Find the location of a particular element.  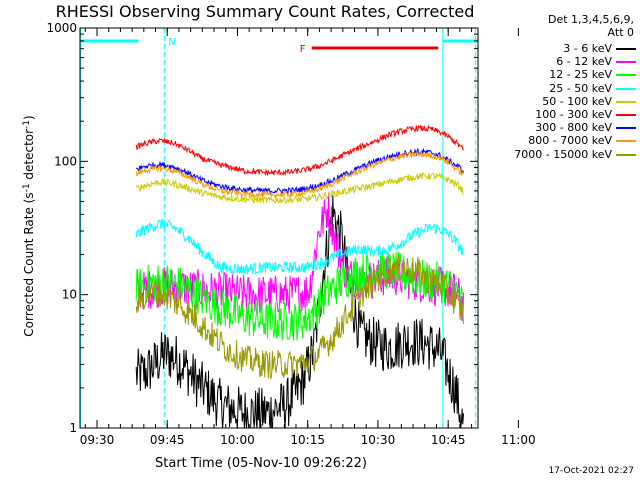

night-label: N is located at coordinates (171, 42).